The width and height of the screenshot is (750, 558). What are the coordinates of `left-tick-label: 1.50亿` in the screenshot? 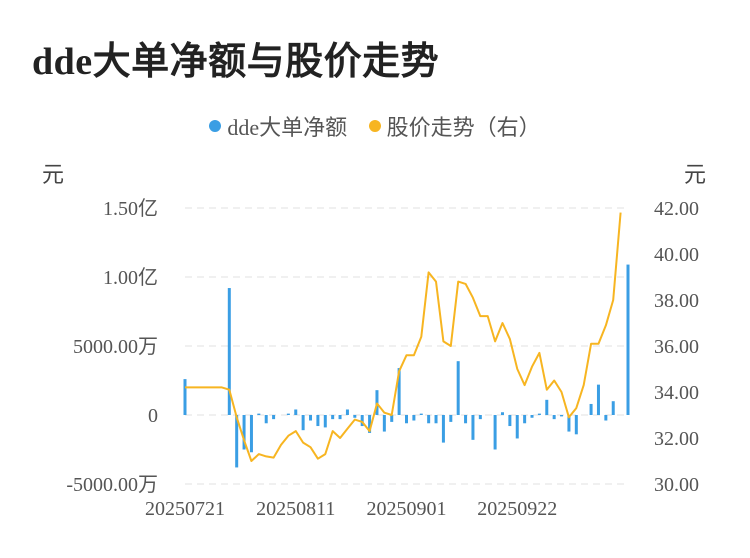 It's located at (130, 208).